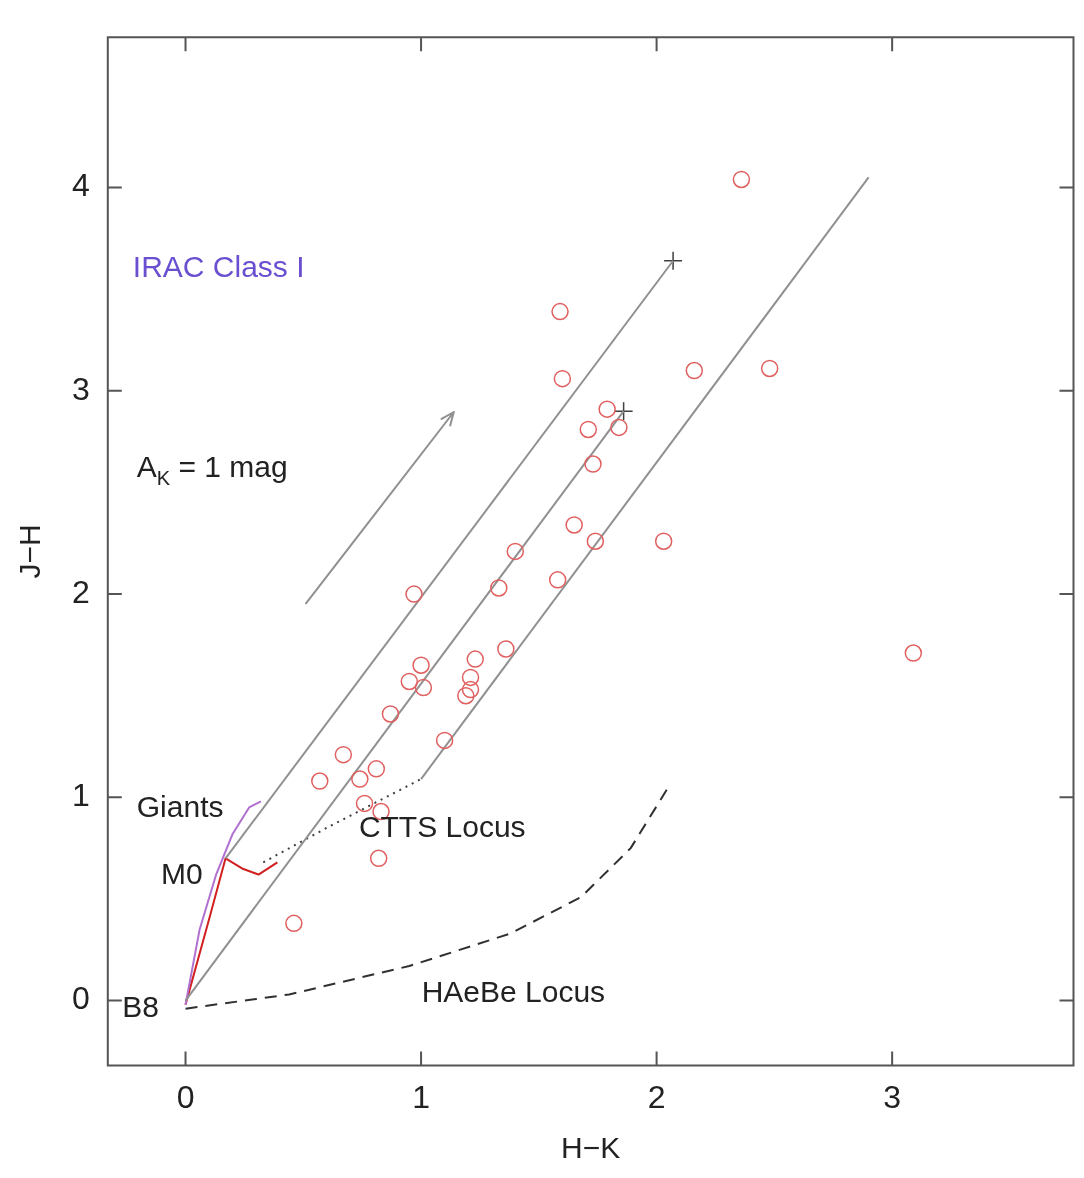 This screenshot has width=1084, height=1178. Describe the element at coordinates (656, 1096) in the screenshot. I see `x-tick-label: 2` at that location.